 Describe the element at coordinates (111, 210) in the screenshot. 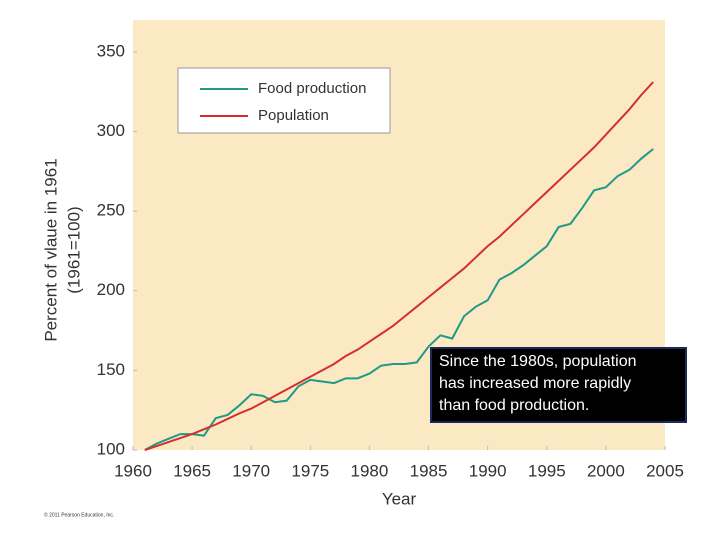

I see `y-tick-label: 250` at that location.